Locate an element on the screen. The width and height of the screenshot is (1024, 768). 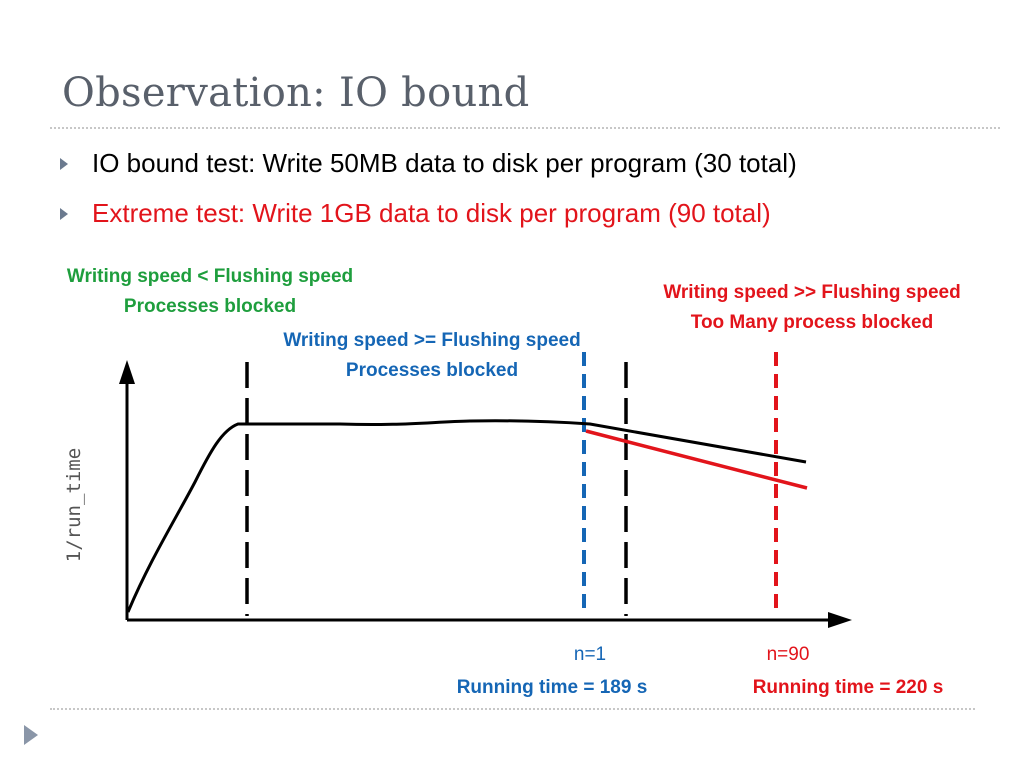
page-title: Observation: IO bound is located at coordinates (296, 93).